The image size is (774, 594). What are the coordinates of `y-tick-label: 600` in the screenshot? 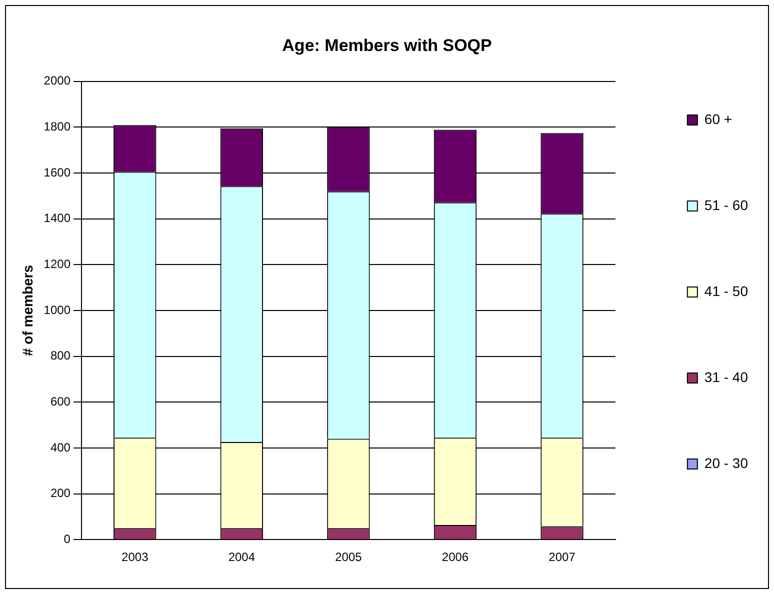 It's located at (60, 401).